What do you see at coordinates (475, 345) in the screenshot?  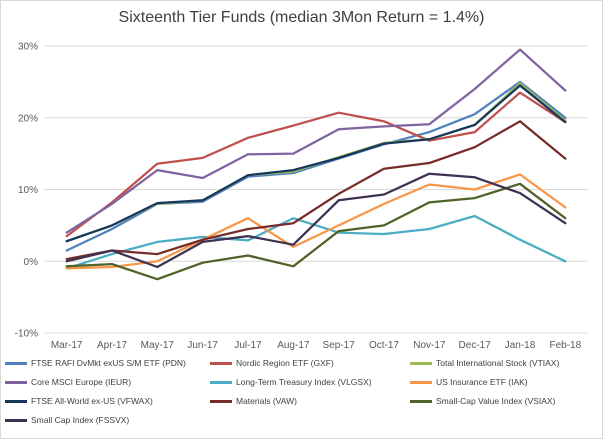 I see `x-tick-label: Dec-17` at bounding box center [475, 345].